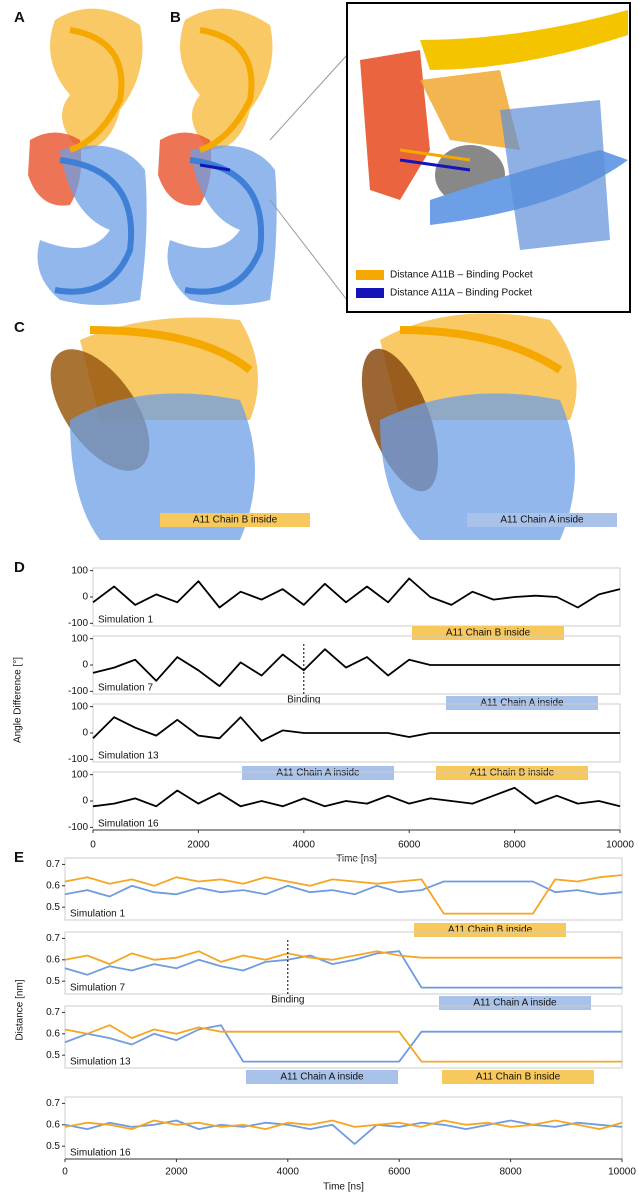 The image size is (639, 1199). Describe the element at coordinates (19, 327) in the screenshot. I see `panel-label: C` at that location.